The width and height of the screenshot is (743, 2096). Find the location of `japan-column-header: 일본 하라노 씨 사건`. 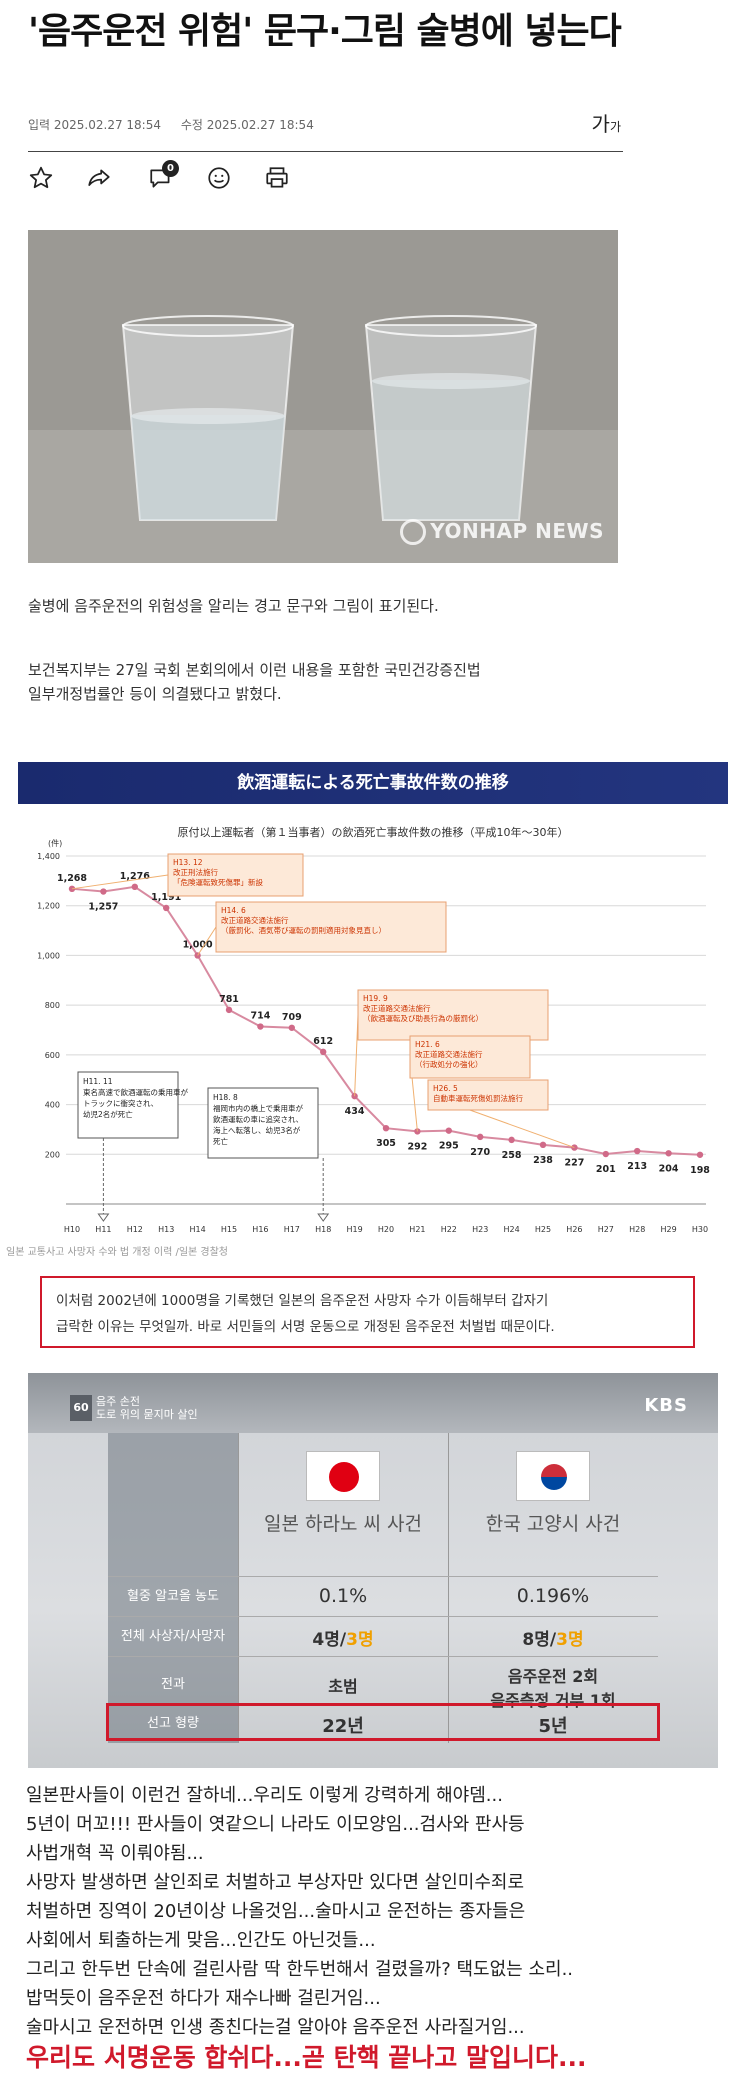

japan-column-header: 일본 하라노 씨 사건 is located at coordinates (343, 1493).